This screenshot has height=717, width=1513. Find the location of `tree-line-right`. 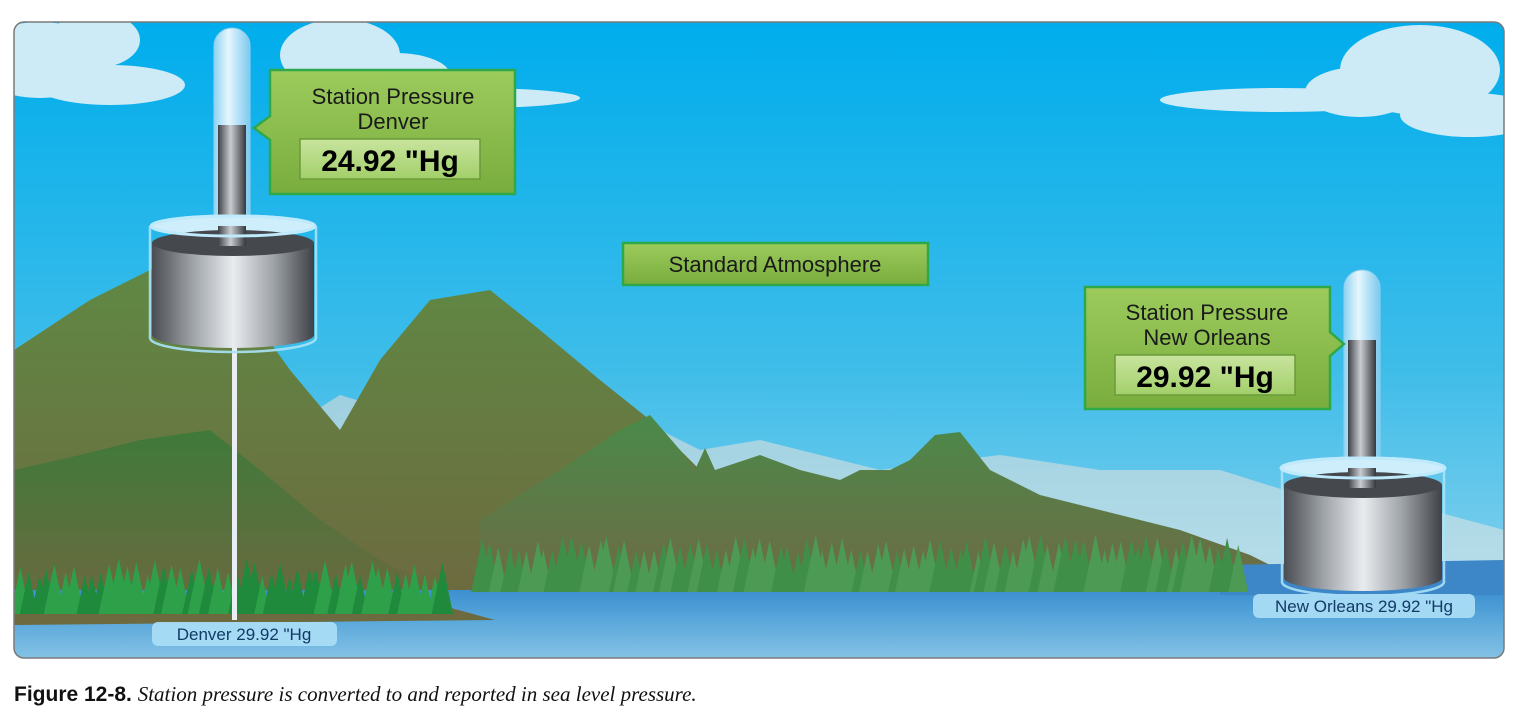

tree-line-right is located at coordinates (860, 563).